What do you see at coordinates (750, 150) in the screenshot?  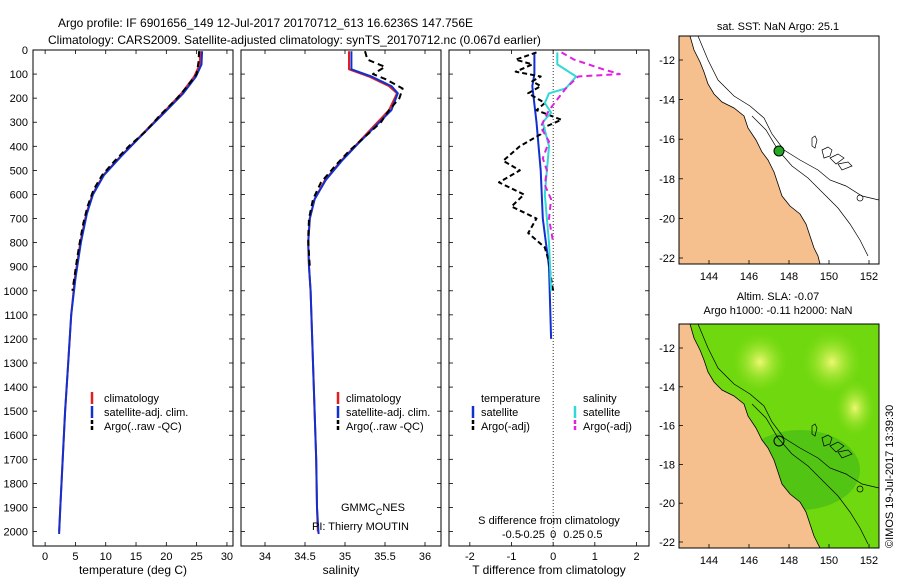 I see `sst-map-land` at bounding box center [750, 150].